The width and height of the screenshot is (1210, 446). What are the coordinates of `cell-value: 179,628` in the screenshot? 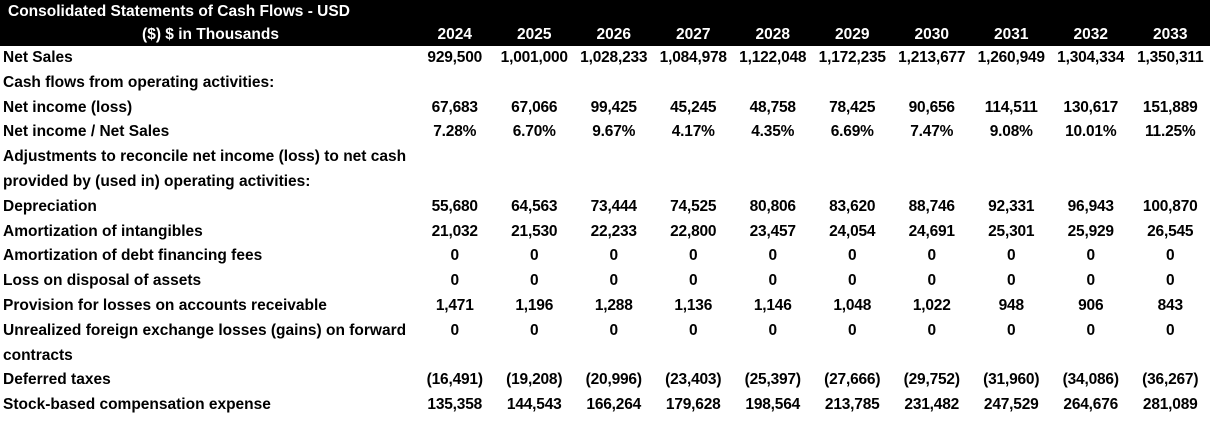 It's located at (693, 405).